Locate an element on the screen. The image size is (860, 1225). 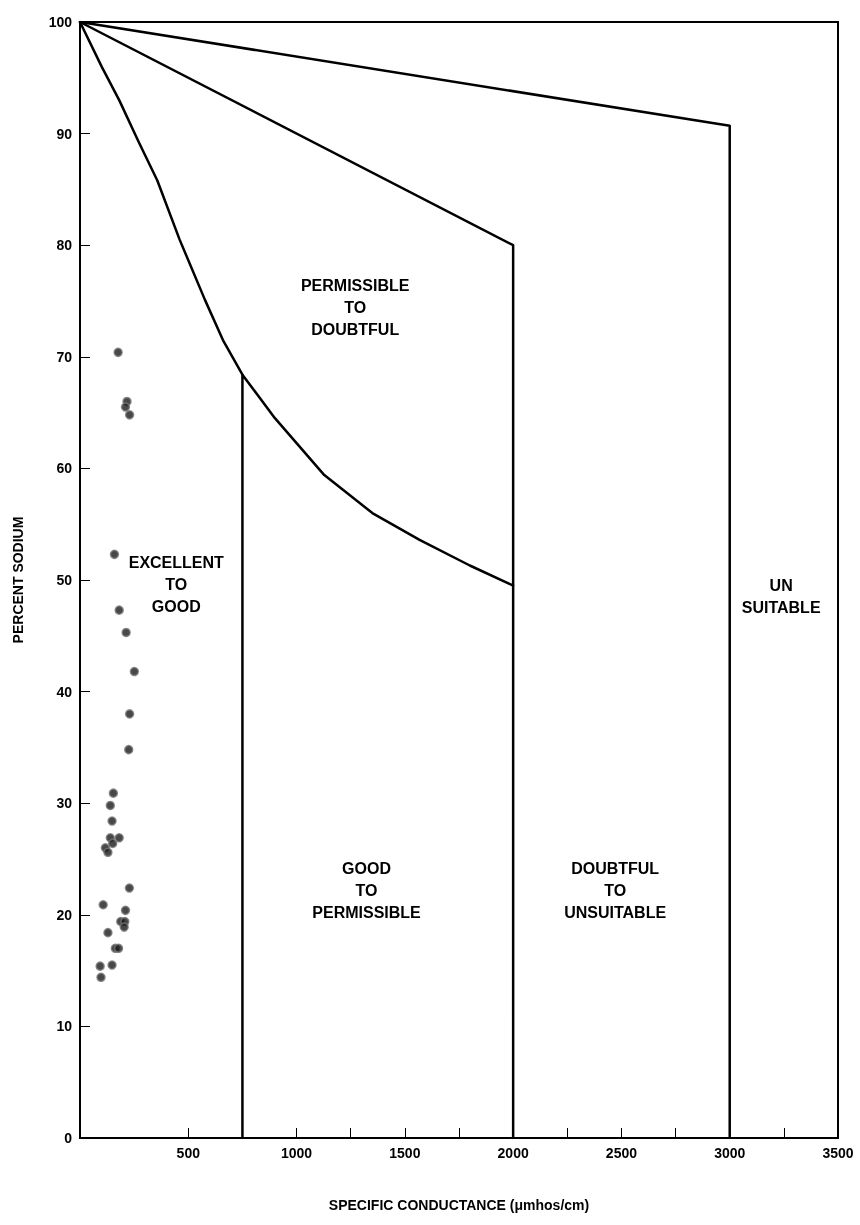
x-tick-label: 3500 is located at coordinates (838, 1153).